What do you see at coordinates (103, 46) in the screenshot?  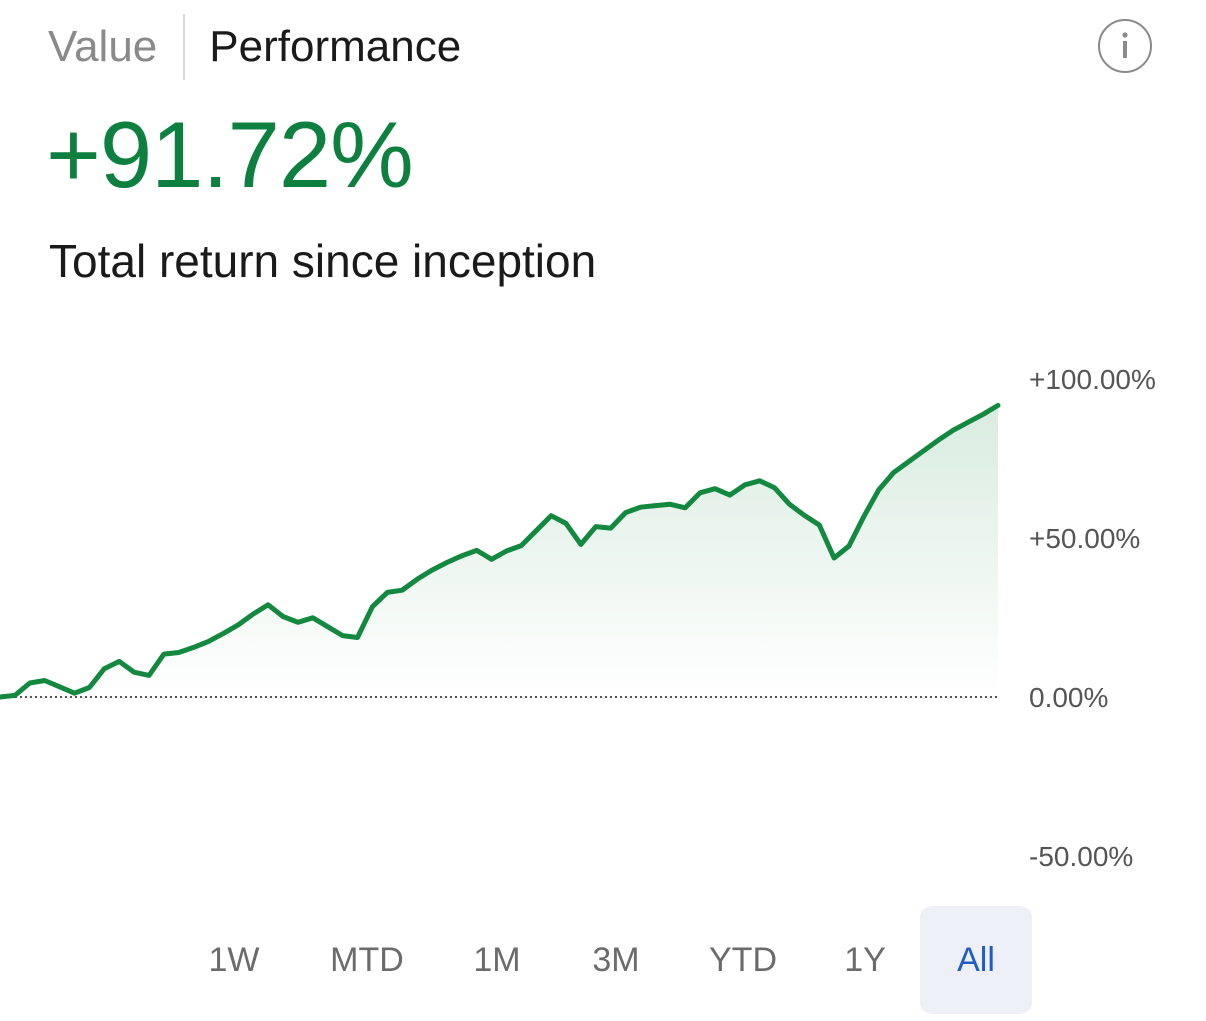 I see `tab-value: Value` at bounding box center [103, 46].